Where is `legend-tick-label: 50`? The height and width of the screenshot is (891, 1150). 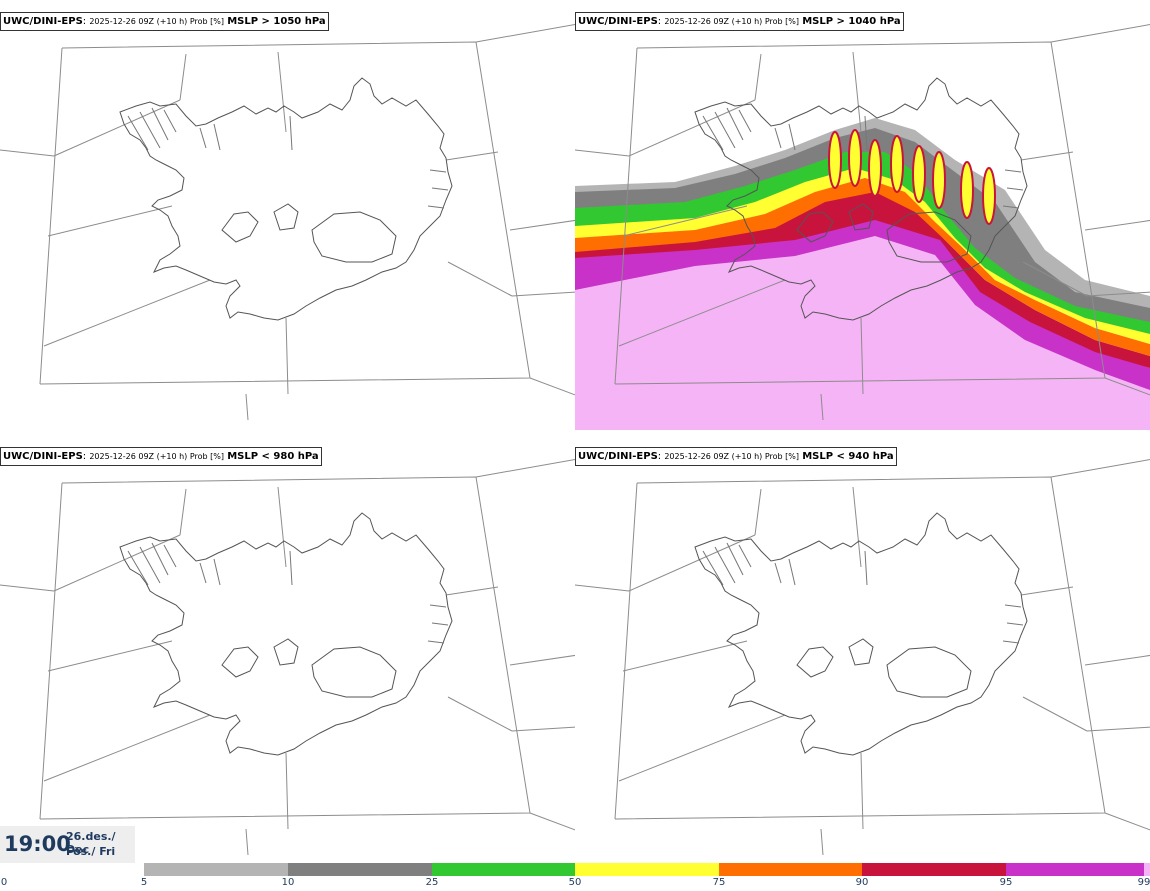 legend-tick-label: 50 is located at coordinates (575, 882).